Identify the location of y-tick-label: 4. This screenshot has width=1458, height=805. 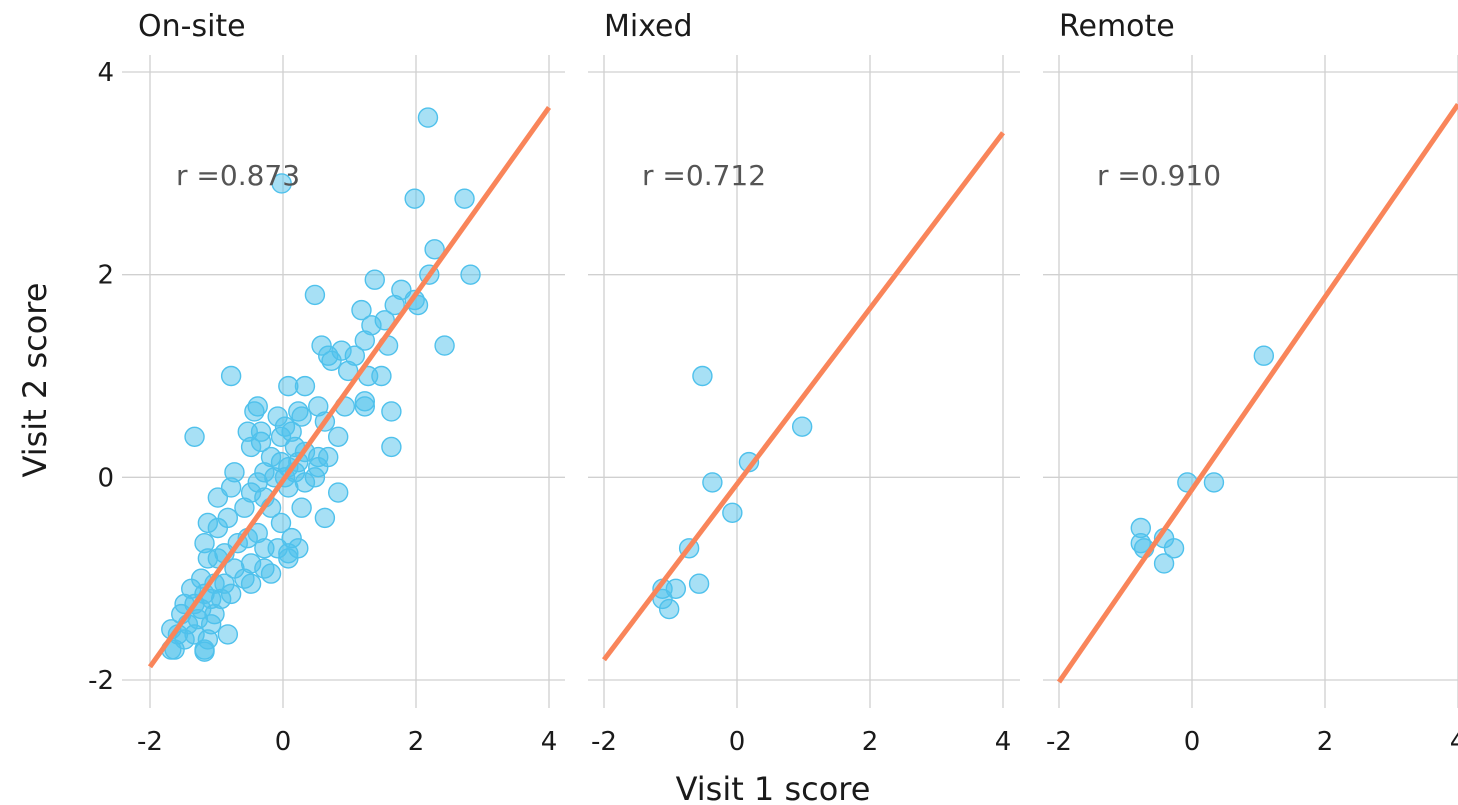
(105, 73).